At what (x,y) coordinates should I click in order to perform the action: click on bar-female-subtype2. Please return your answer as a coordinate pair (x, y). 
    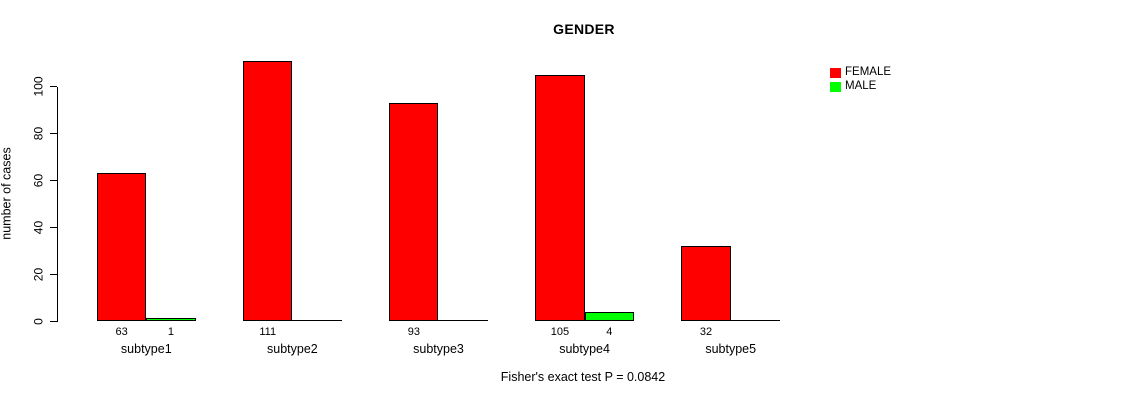
    Looking at the image, I should click on (268, 190).